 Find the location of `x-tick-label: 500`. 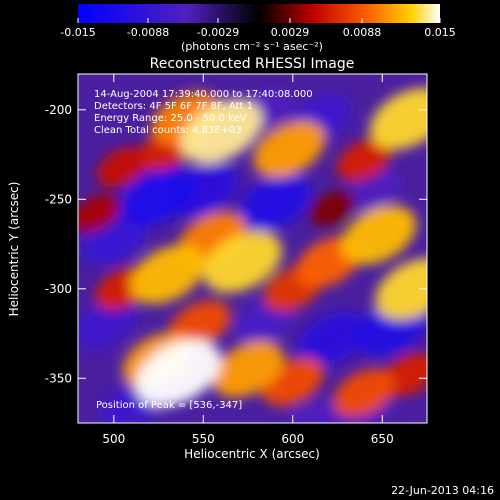

x-tick-label: 500 is located at coordinates (113, 439).